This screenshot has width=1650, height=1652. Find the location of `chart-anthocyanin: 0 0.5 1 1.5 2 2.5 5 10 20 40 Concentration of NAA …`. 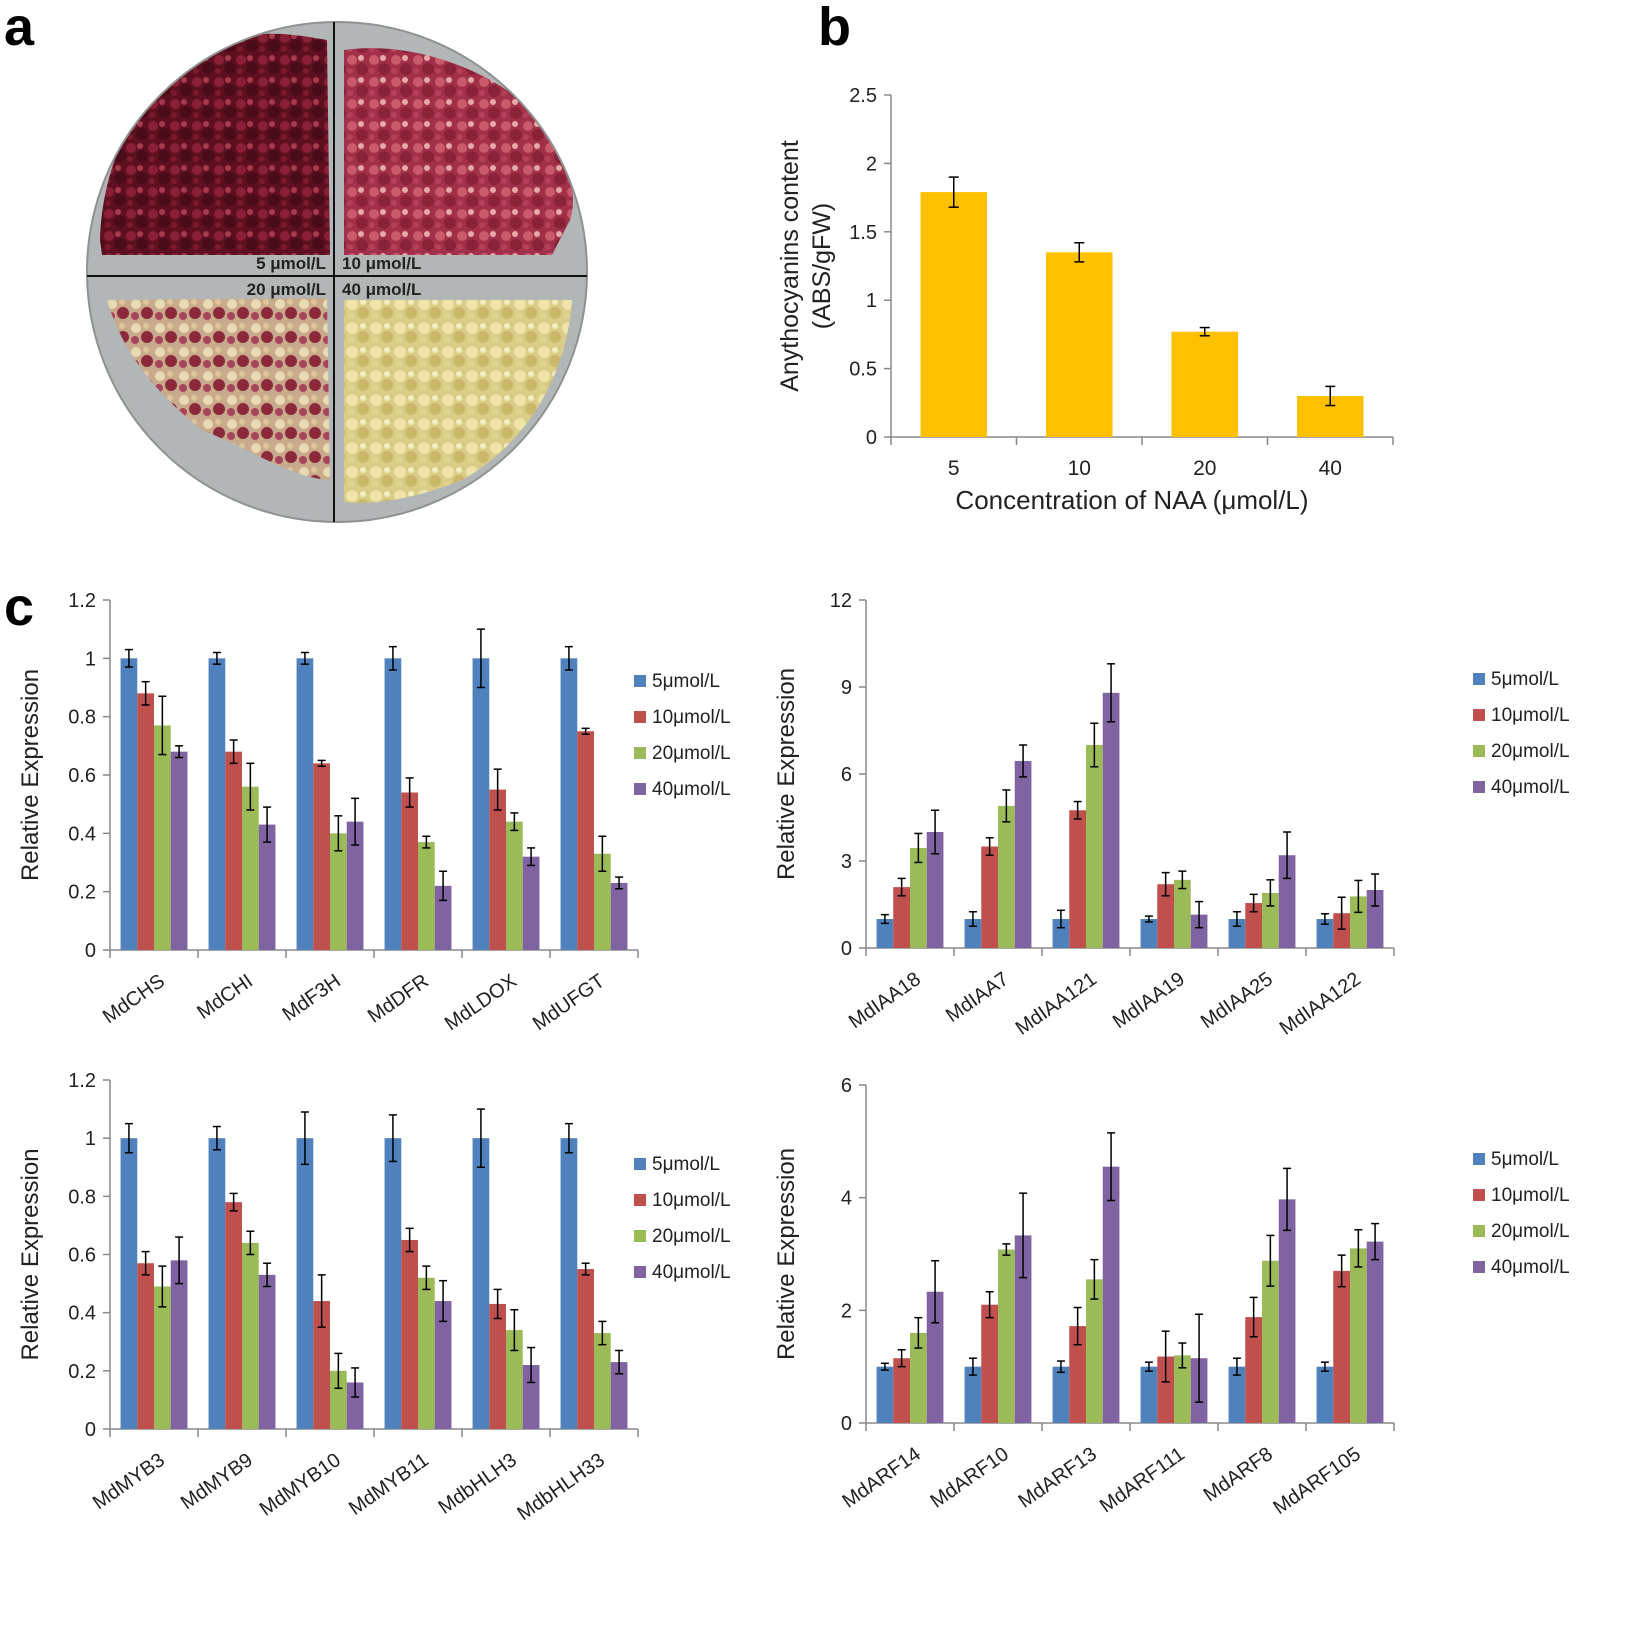

chart-anthocyanin: 0 0.5 1 1.5 2 2.5 5 10 20 40 Concentration of NAA … is located at coordinates (1085, 300).